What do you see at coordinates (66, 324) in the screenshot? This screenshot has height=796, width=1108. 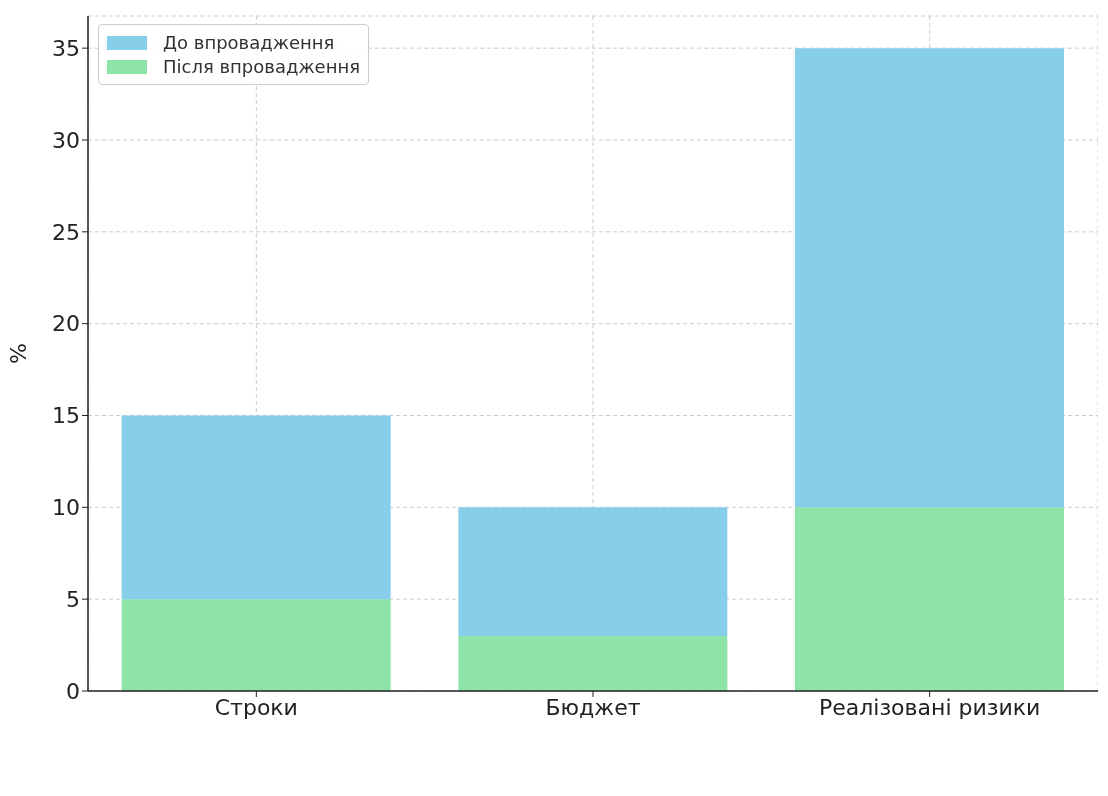 I see `y-tick-label: 20` at bounding box center [66, 324].